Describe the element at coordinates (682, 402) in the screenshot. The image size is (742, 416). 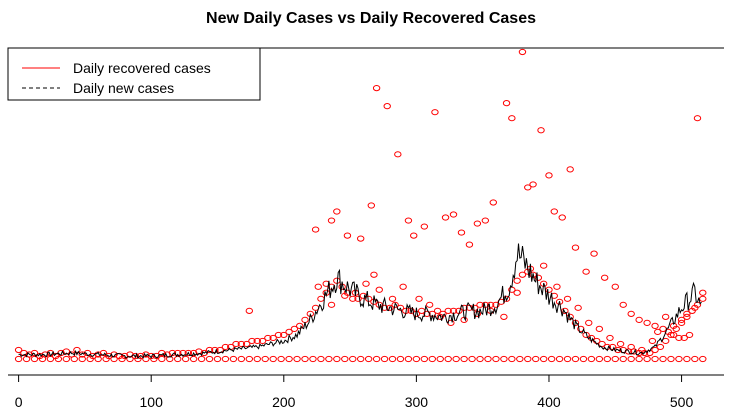
I see `x-tick-label: 500` at that location.